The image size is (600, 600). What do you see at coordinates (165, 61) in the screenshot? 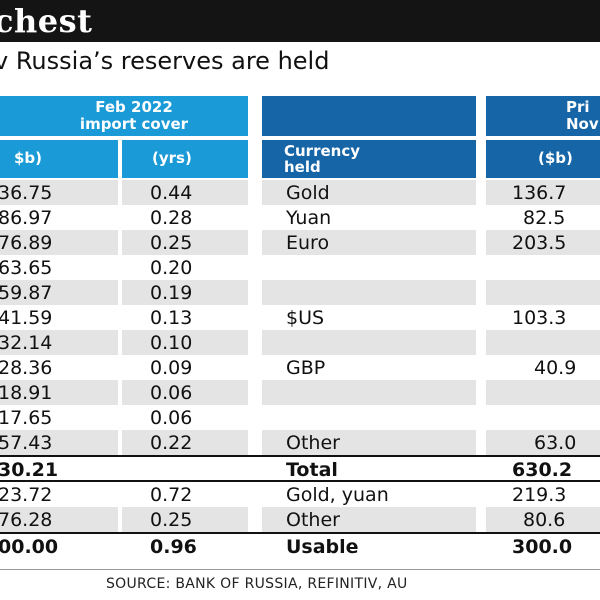
I see `page-subtitle: v Russia’s reserves are held` at bounding box center [165, 61].